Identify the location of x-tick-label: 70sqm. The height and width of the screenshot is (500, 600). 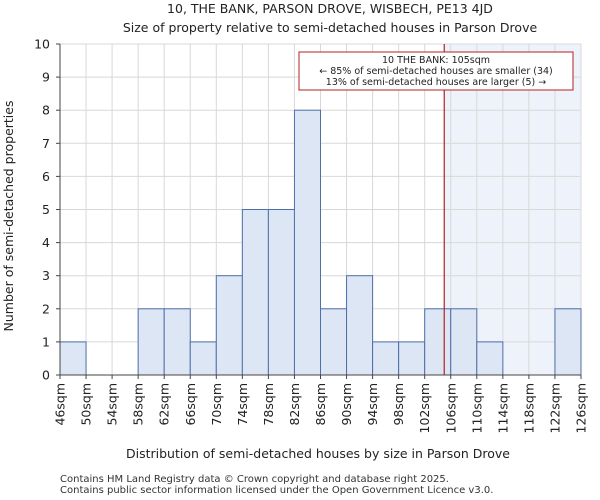
(216, 404).